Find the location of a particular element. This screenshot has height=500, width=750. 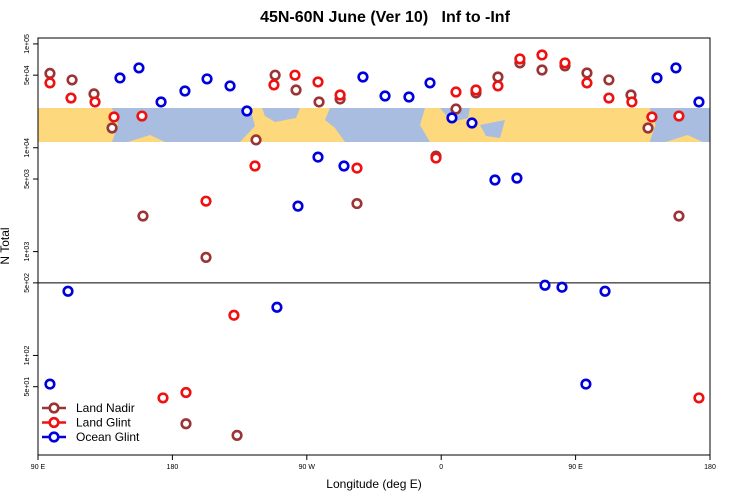

y-tick-label: 1e+05 is located at coordinates (27, 44).